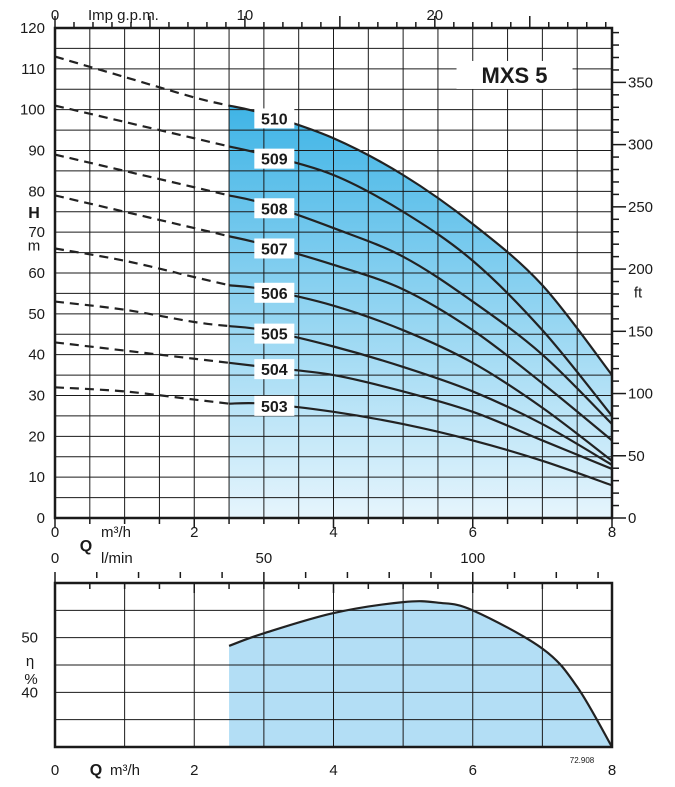  What do you see at coordinates (473, 532) in the screenshot?
I see `q-tick-label: 6` at bounding box center [473, 532].